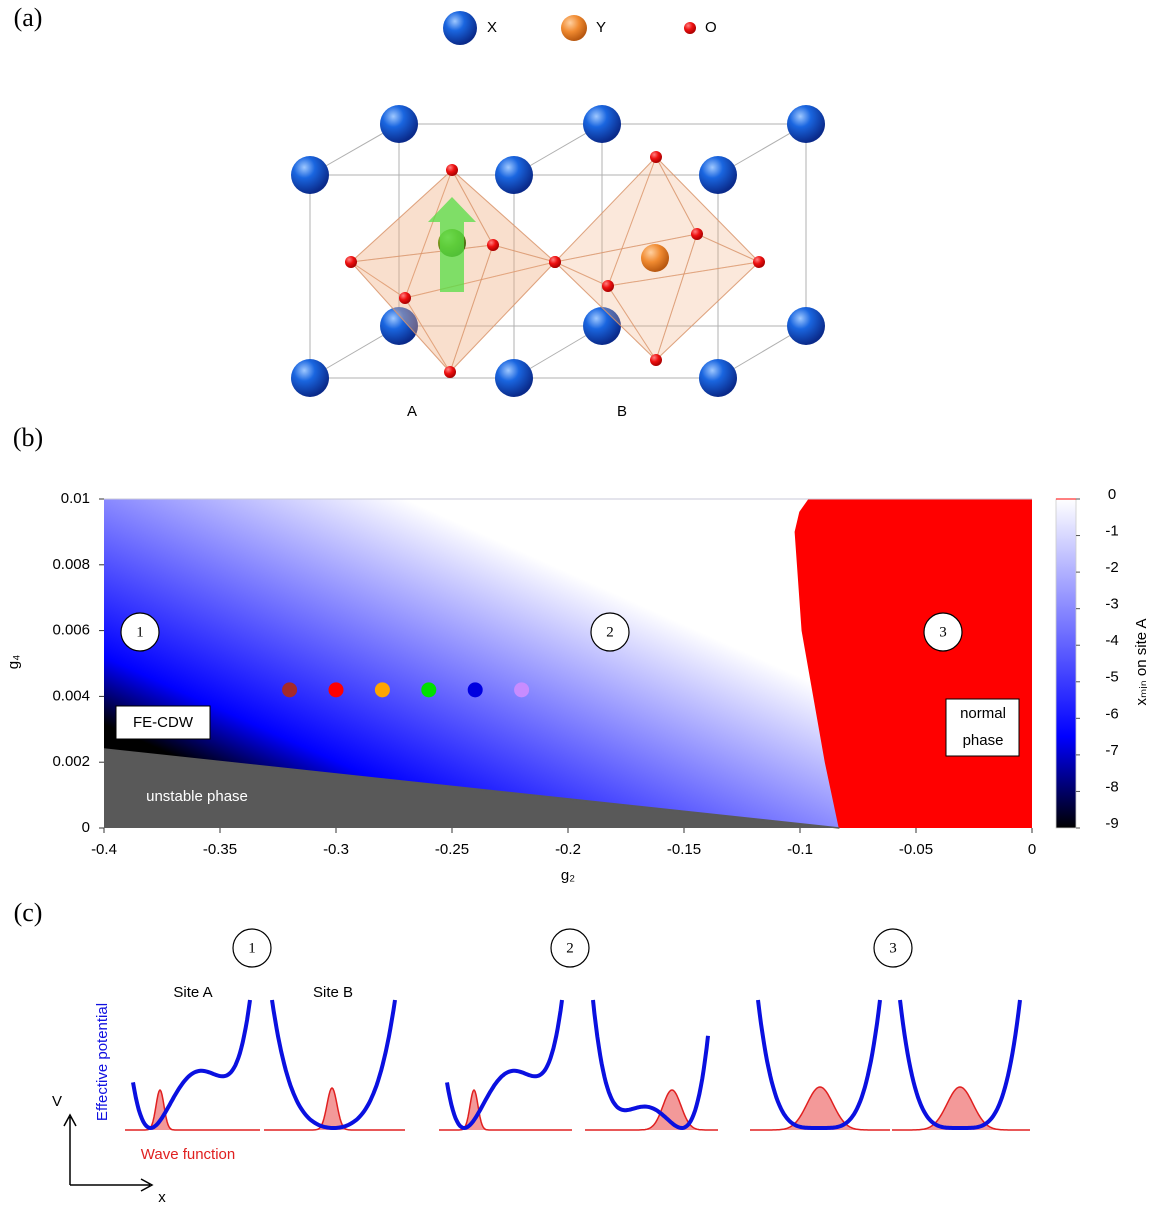 The height and width of the screenshot is (1210, 1162). Describe the element at coordinates (492, 27) in the screenshot. I see `legend-label: X` at that location.